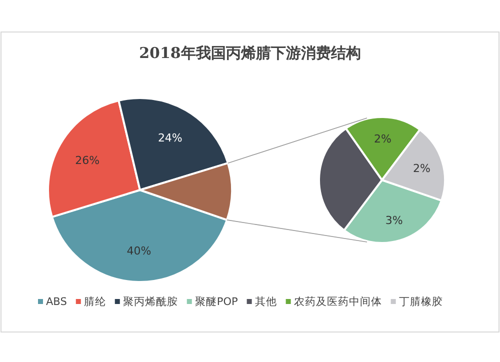  What do you see at coordinates (338, 301) in the screenshot?
I see `legend-label: 农药及医药中间体` at bounding box center [338, 301].